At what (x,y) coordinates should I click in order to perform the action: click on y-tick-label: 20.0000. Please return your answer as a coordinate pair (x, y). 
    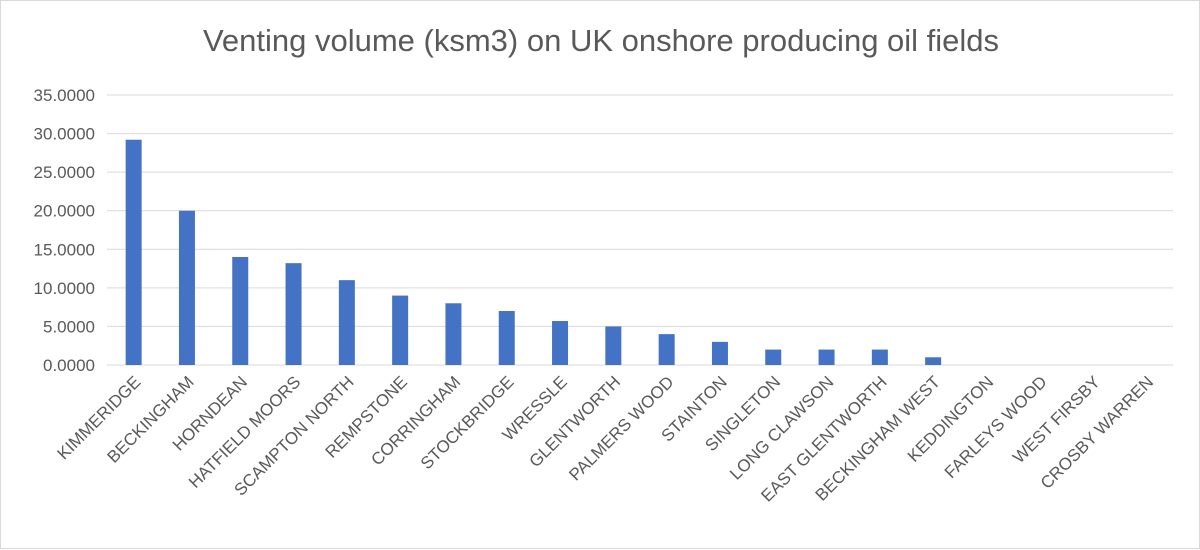
    Looking at the image, I should click on (64, 211).